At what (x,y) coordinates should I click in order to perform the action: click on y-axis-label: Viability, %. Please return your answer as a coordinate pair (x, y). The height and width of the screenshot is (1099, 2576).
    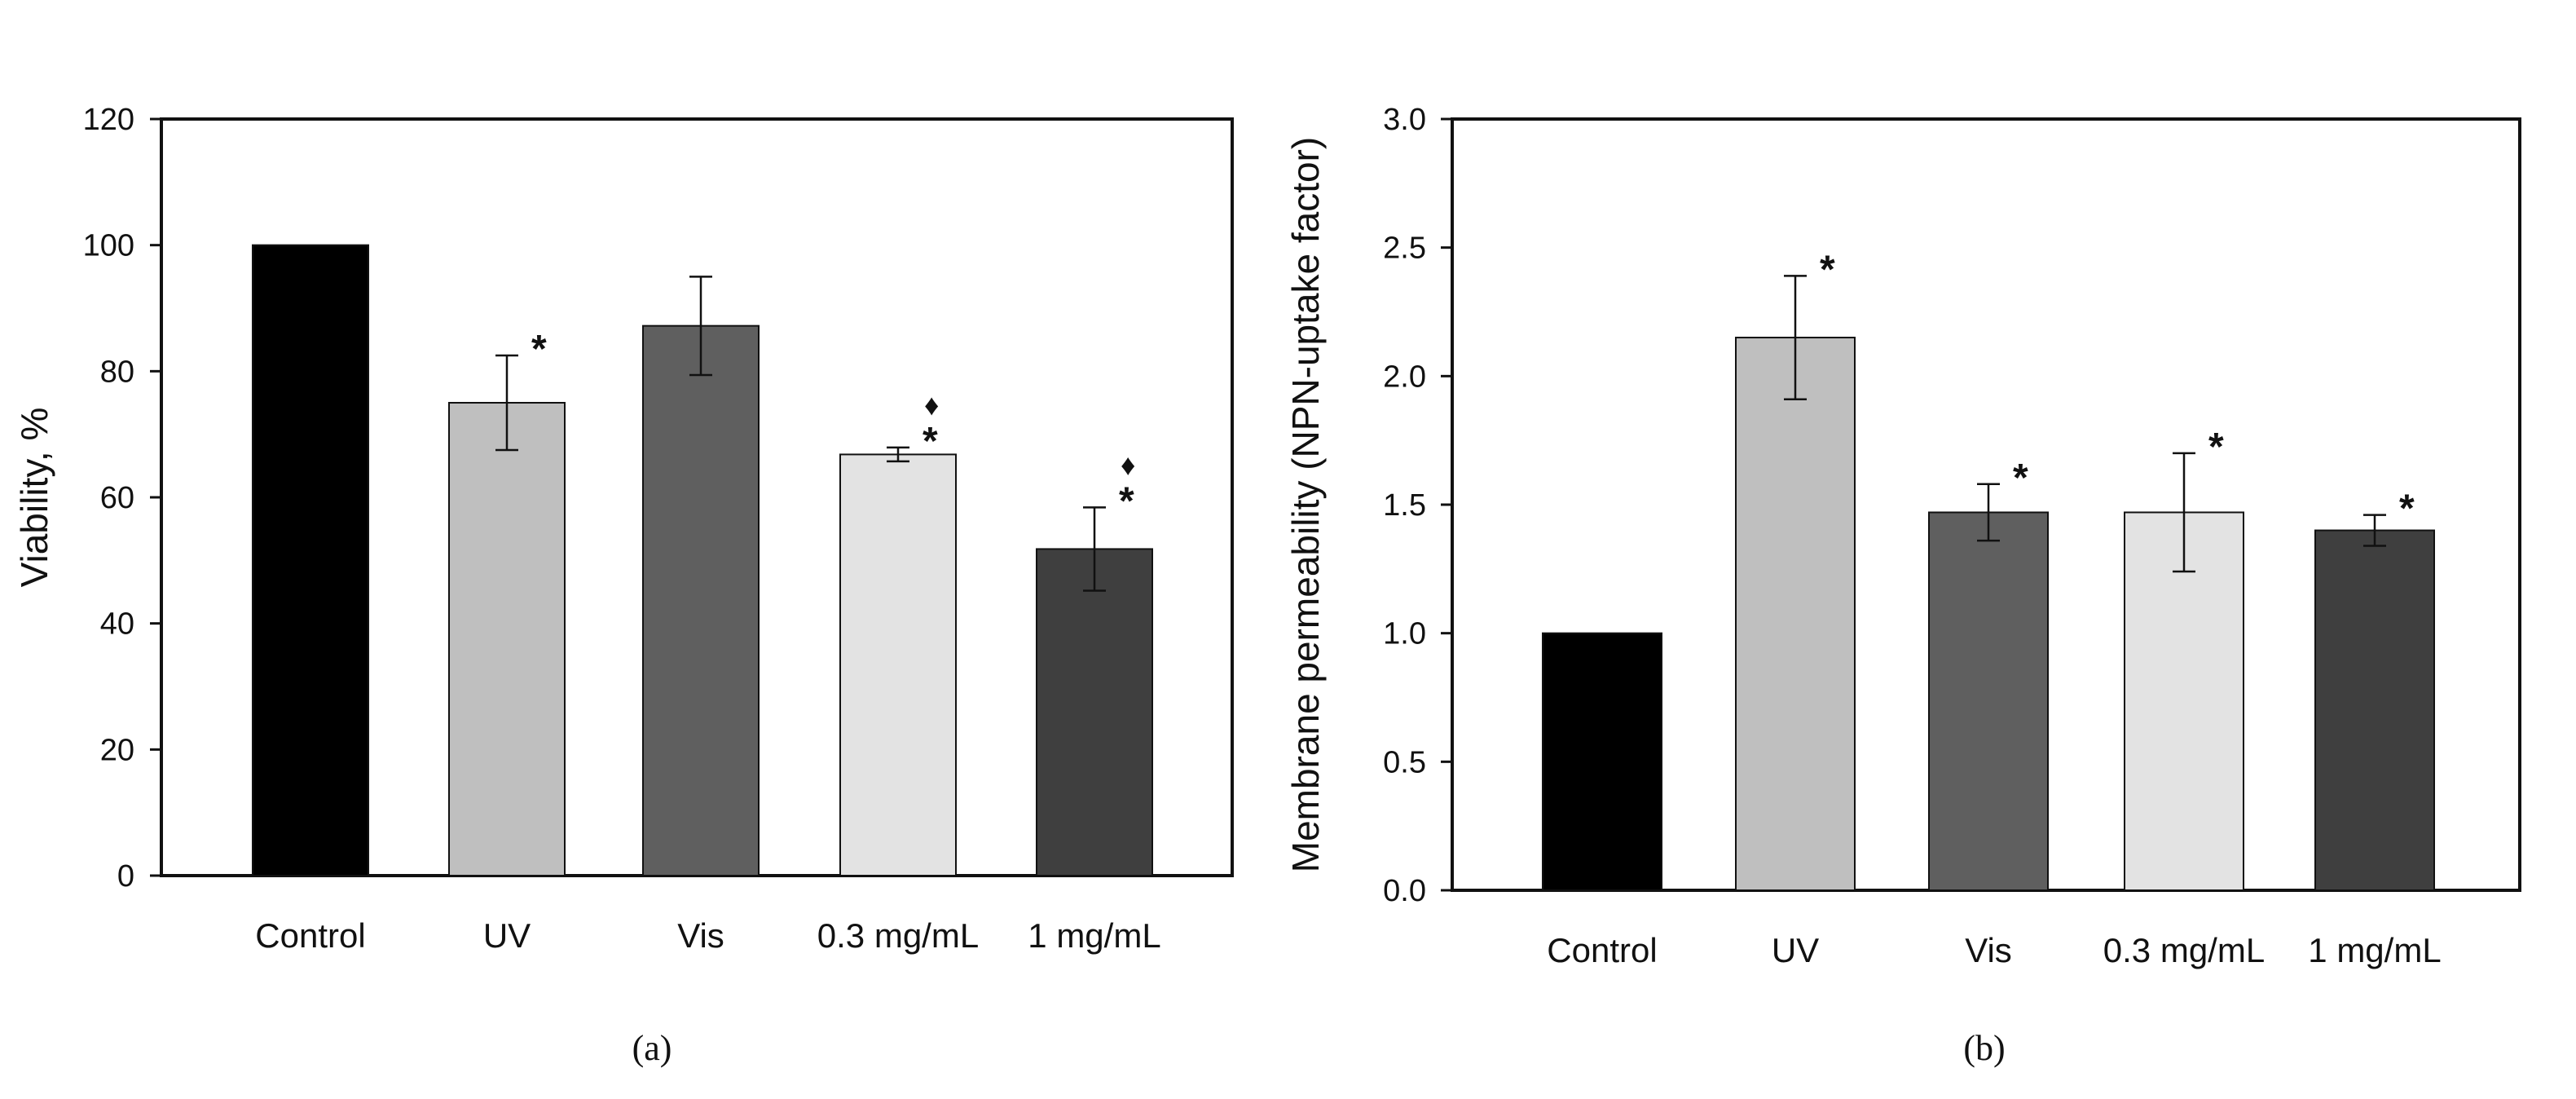
    Looking at the image, I should click on (34, 498).